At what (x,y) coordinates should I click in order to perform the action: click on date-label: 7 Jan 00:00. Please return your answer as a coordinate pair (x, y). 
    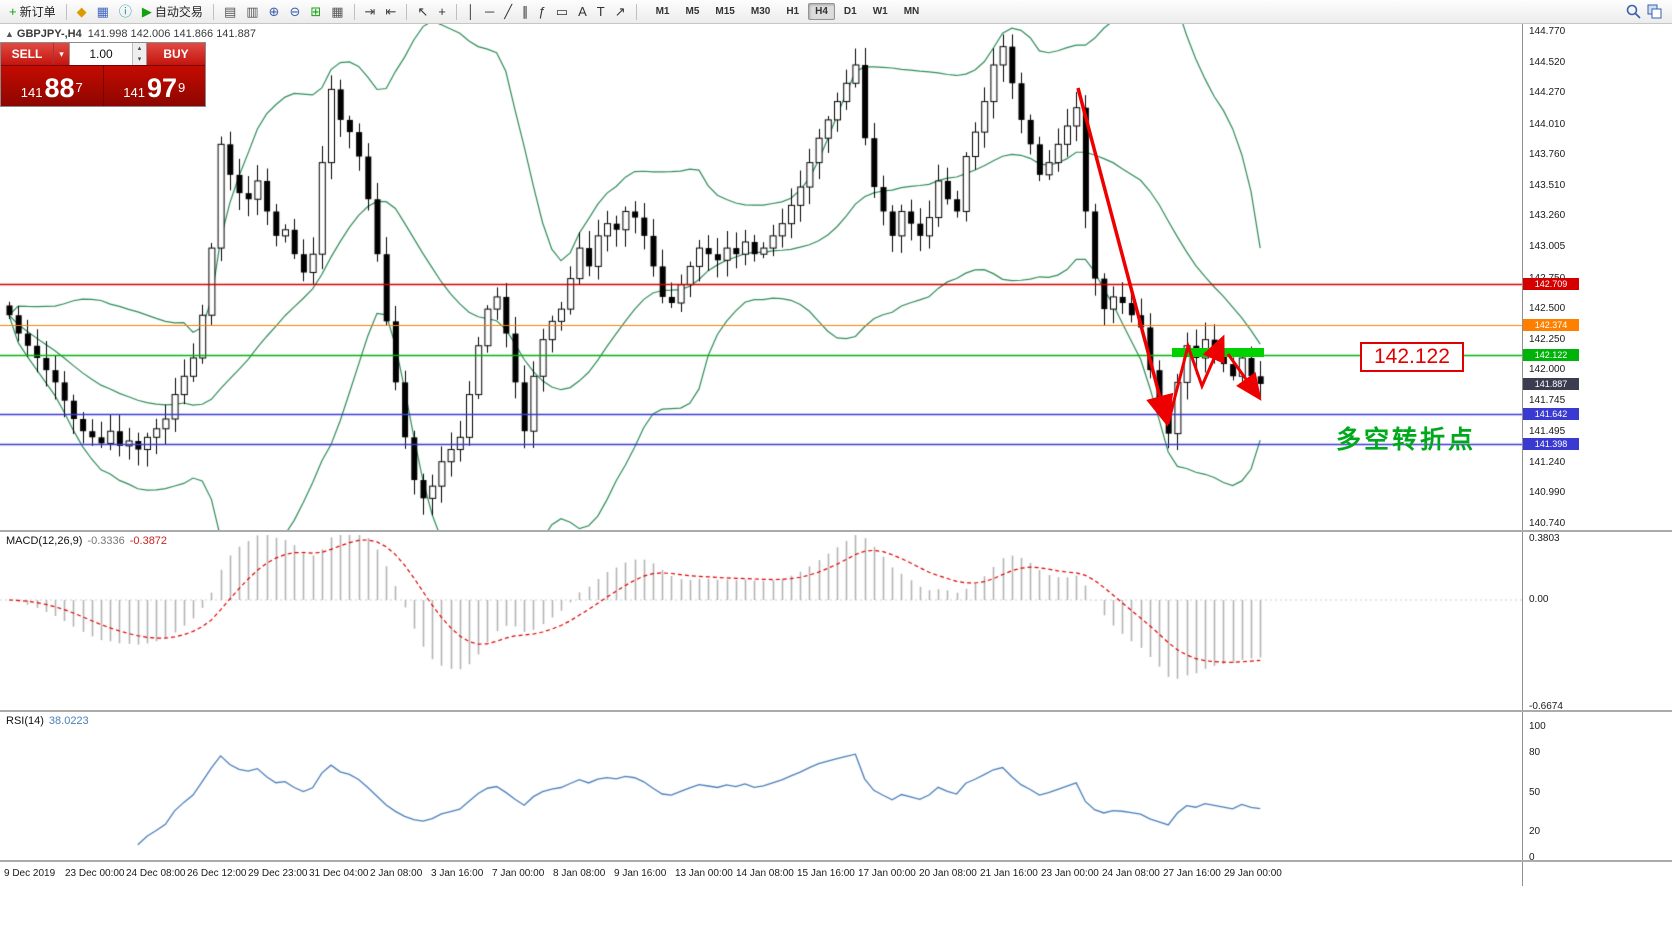
    Looking at the image, I should click on (518, 873).